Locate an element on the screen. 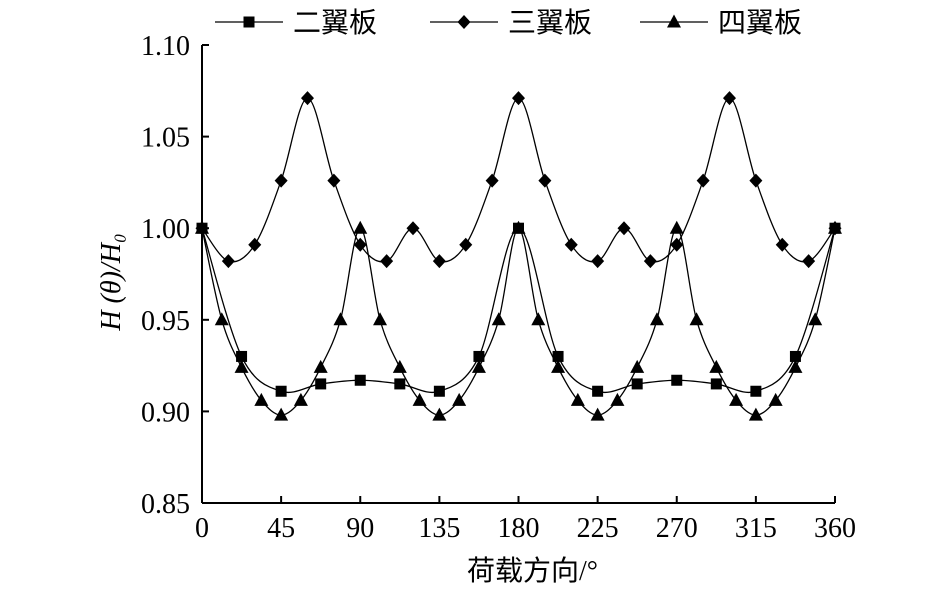 The image size is (945, 595). legend-label-3: 四翼板 is located at coordinates (760, 23).